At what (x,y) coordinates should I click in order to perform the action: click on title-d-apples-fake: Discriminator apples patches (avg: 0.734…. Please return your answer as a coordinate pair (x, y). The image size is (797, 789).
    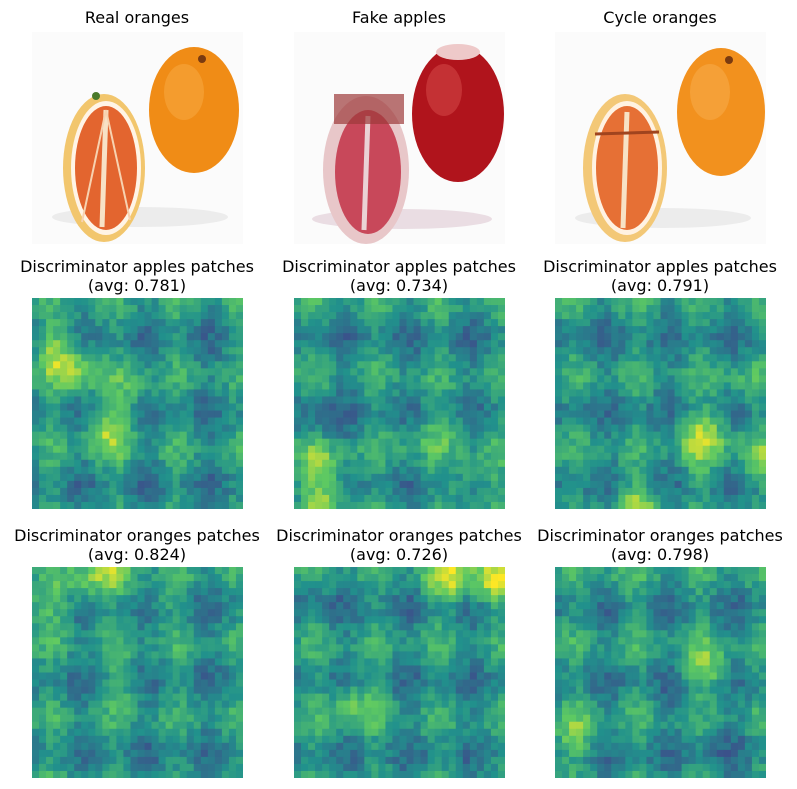
    Looking at the image, I should click on (399, 276).